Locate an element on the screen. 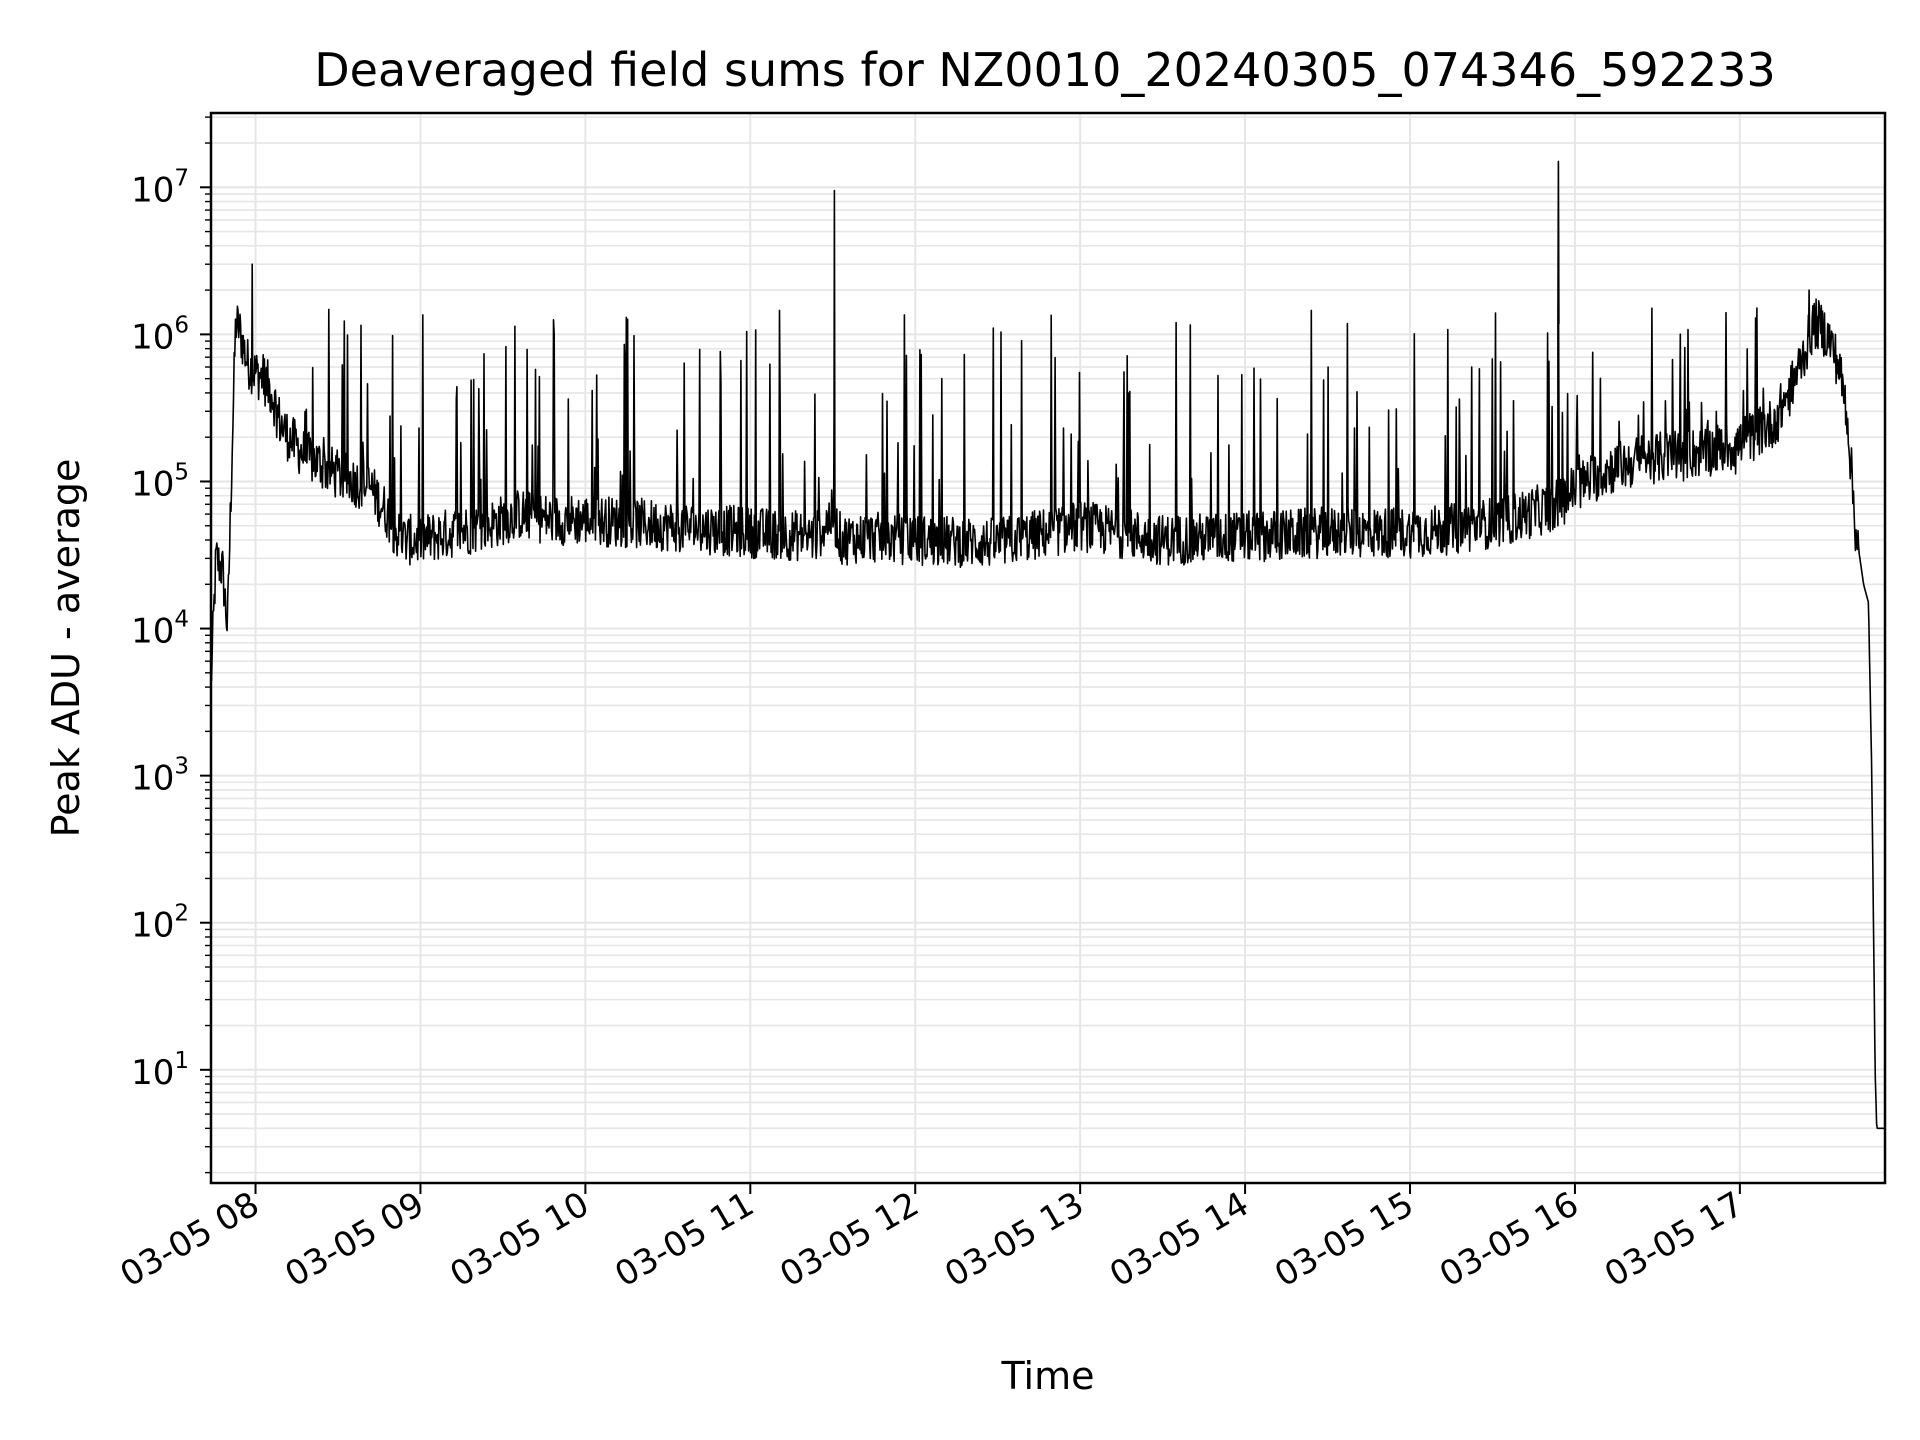 This screenshot has width=1920, height=1440. y-tick-label: 10² is located at coordinates (160, 923).